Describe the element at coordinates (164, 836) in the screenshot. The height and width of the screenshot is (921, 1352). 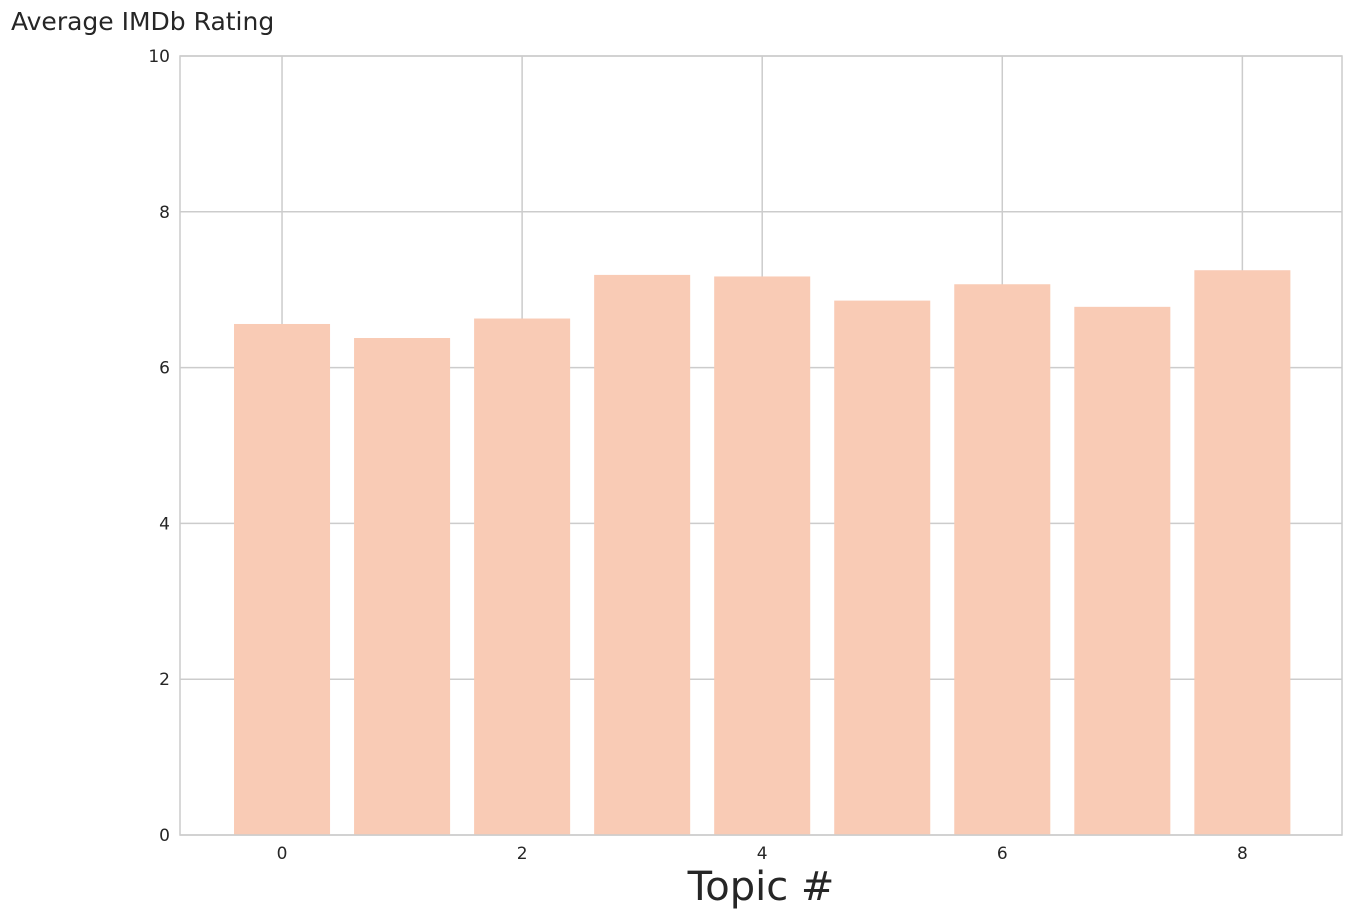
I see `y-tick-label: 0` at that location.